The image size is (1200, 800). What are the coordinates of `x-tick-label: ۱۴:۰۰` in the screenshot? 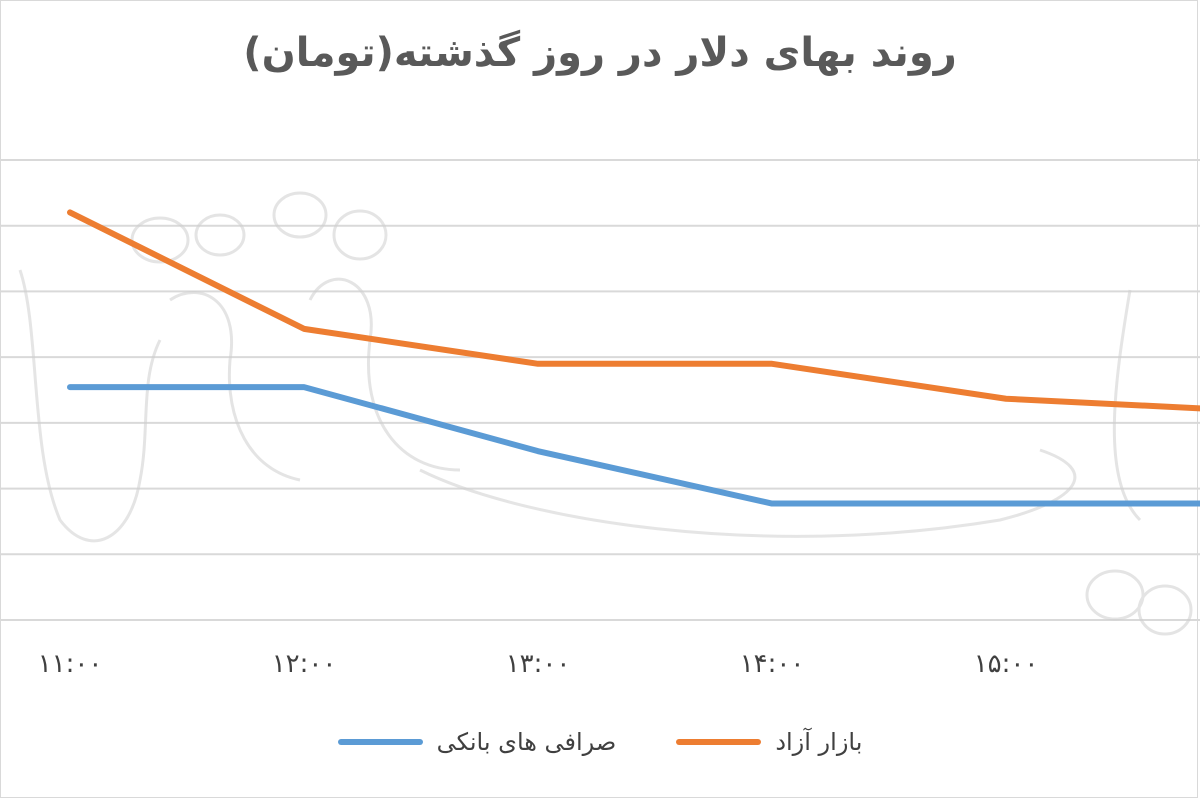 It's located at (772, 664).